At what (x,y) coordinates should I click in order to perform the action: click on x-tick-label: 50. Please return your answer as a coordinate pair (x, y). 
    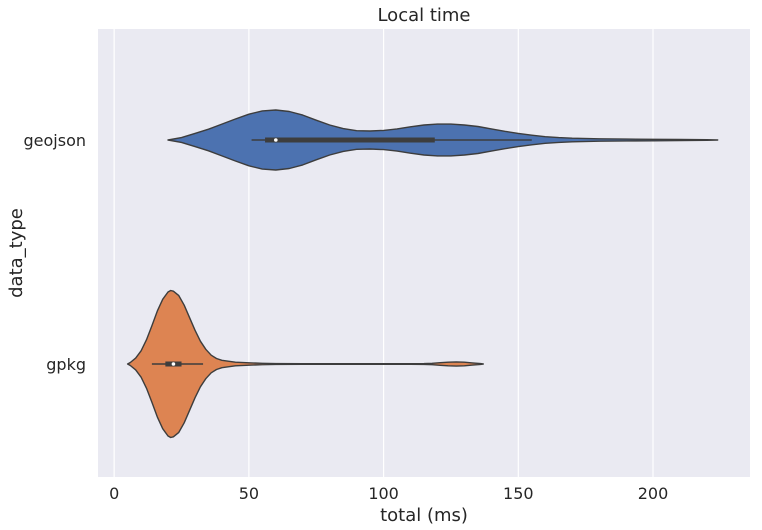
    Looking at the image, I should click on (249, 493).